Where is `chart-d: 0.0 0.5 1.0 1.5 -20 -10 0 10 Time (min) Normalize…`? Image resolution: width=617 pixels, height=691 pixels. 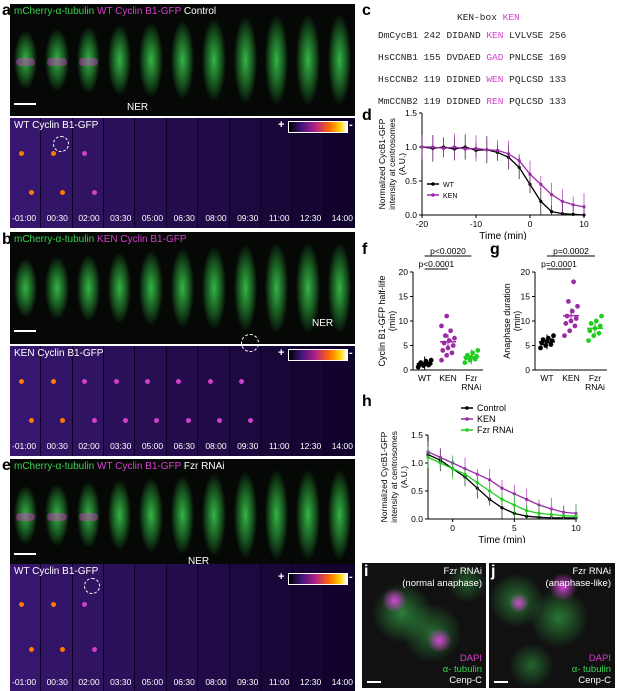
chart-d: 0.0 0.5 1.0 1.5 -20 -10 0 10 Time (min) Normalize… is located at coordinates (483, 174).